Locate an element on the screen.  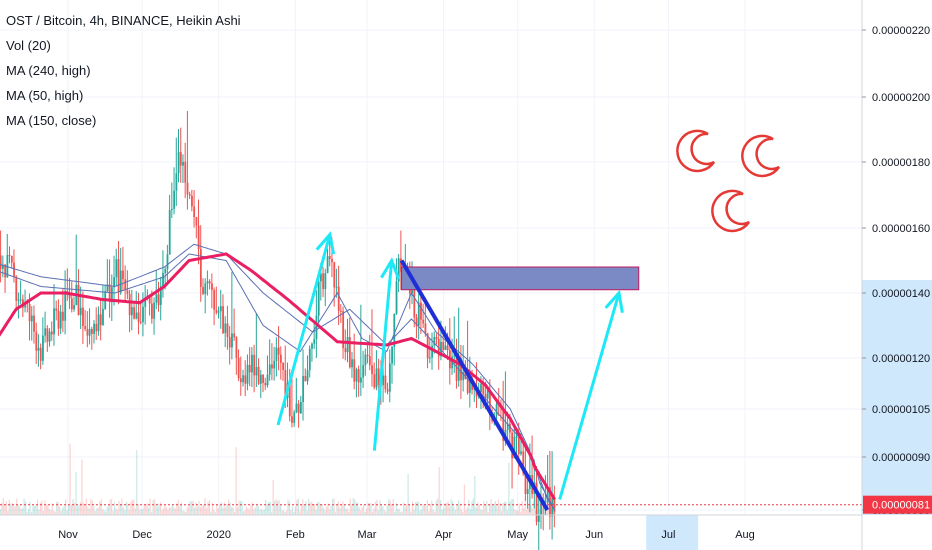
price-tick-label: 0.00000105 is located at coordinates (901, 410).